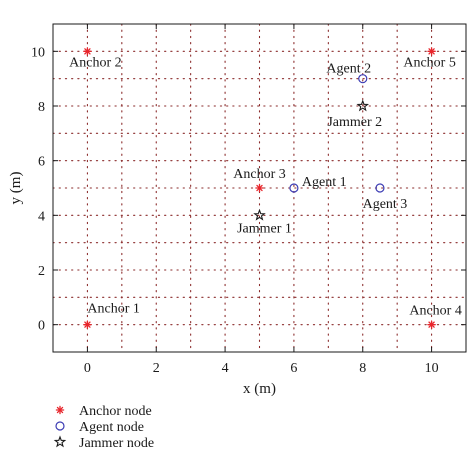  I want to click on jammer-1-label: Jammer 1, so click(264, 228).